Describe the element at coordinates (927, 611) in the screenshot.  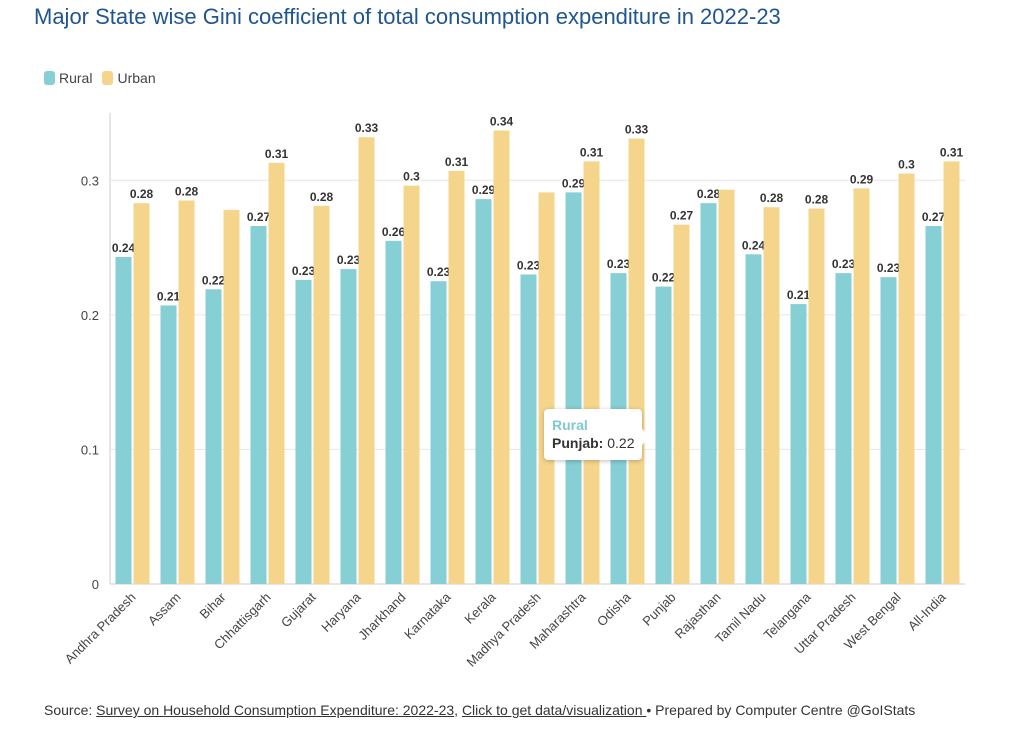
I see `x-tick-label: All-India` at that location.